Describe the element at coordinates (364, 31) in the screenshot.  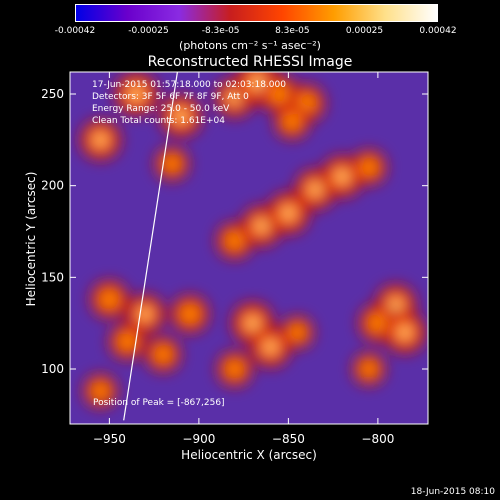
I see `colorbar-tick-label: 0.00025` at that location.